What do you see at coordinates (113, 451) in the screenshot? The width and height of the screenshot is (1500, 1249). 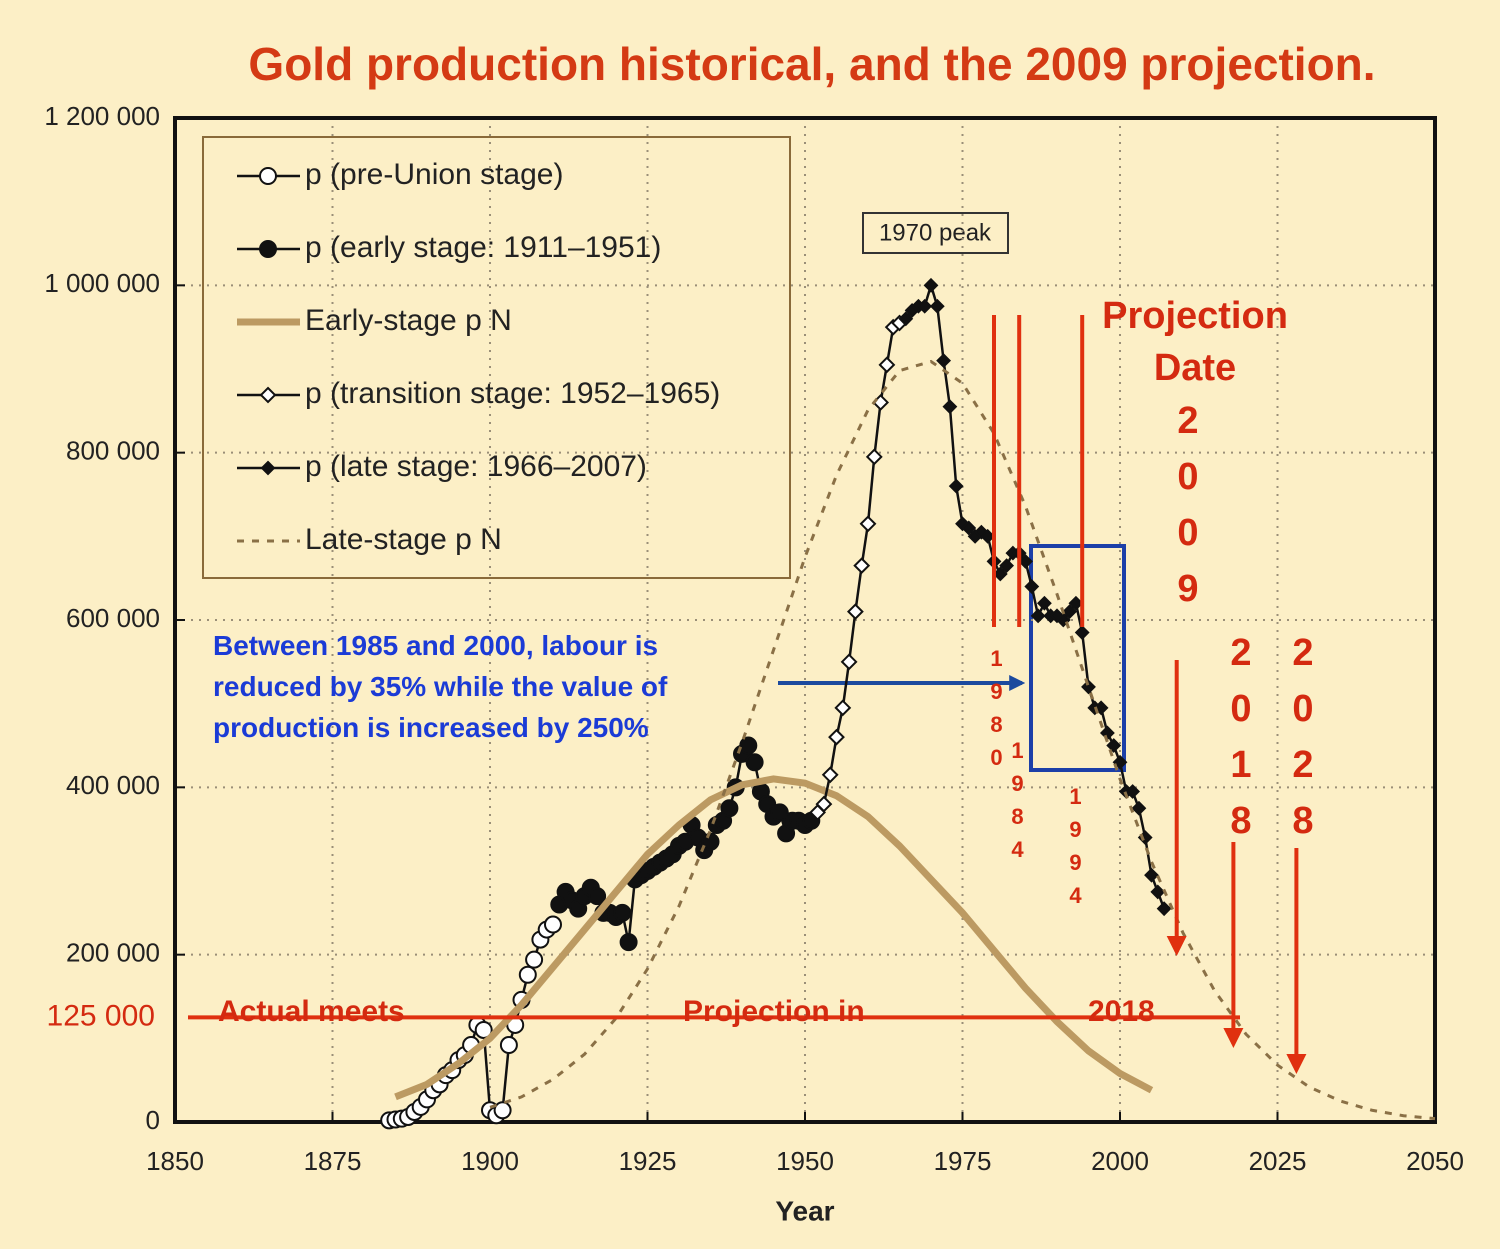 I see `y-tick-label: 800 000` at bounding box center [113, 451].